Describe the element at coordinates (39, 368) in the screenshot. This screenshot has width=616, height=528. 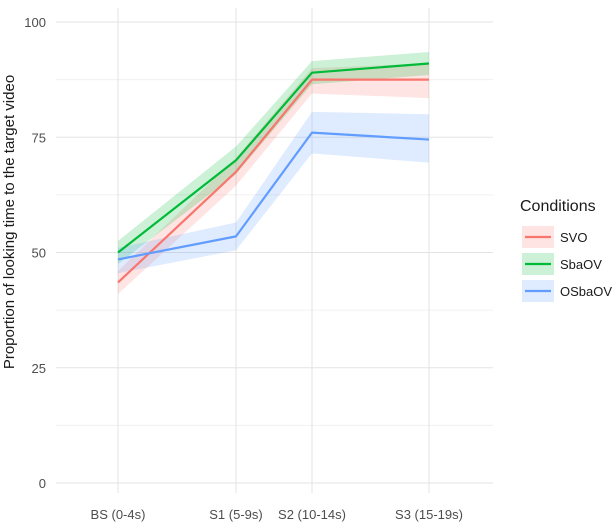
I see `y-tick-label: 25` at that location.